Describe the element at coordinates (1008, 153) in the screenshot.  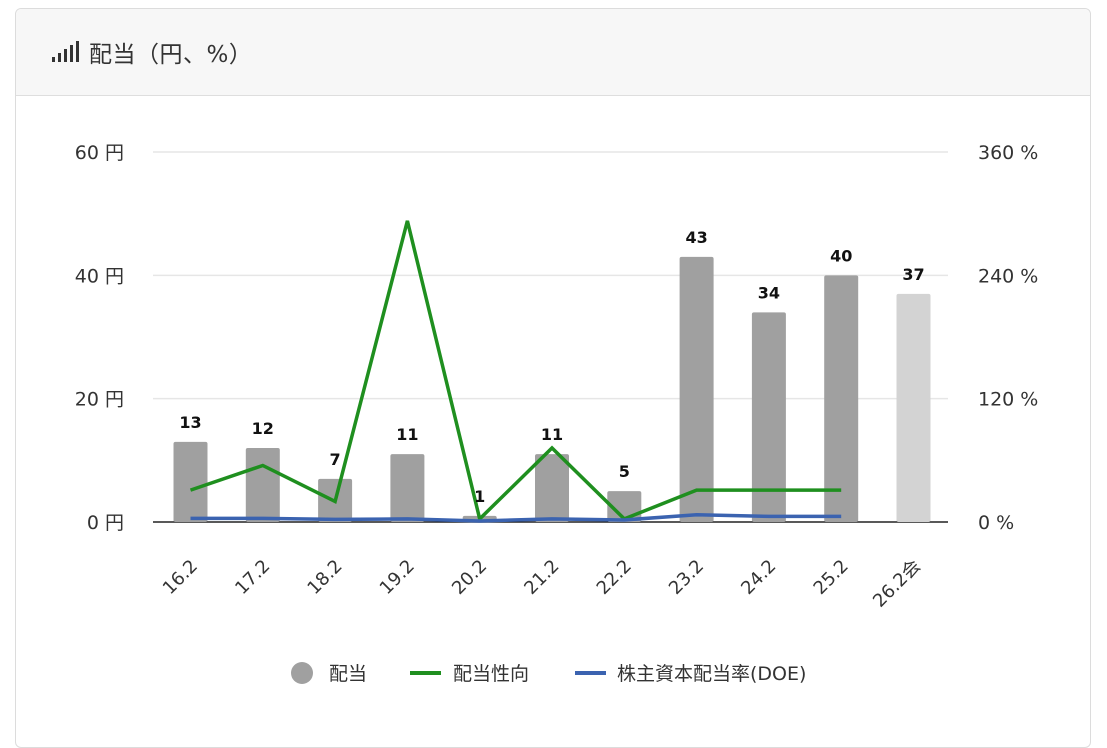
I see `y-right-tick-label: 360 %` at that location.